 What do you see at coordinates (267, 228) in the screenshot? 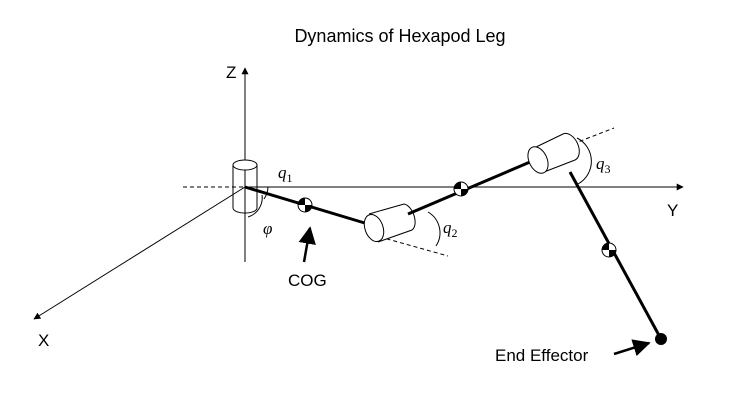
I see `phi-angle-label: φ` at bounding box center [267, 228].